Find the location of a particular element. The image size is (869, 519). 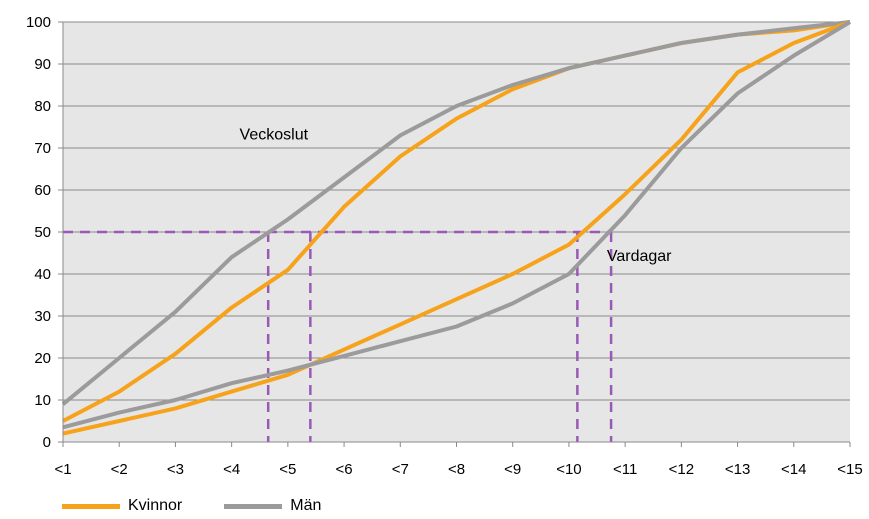

legend-label-kvinnor: Kvinnor is located at coordinates (155, 505).